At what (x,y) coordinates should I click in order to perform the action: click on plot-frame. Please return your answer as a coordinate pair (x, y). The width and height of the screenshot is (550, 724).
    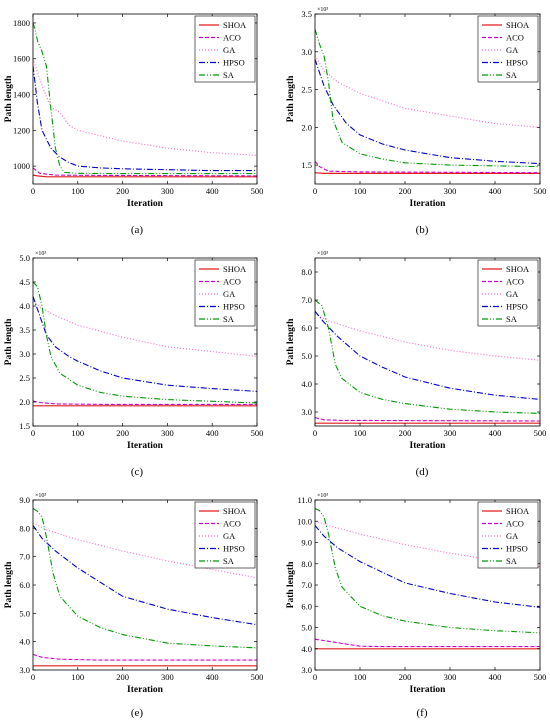
    Looking at the image, I should click on (427, 342).